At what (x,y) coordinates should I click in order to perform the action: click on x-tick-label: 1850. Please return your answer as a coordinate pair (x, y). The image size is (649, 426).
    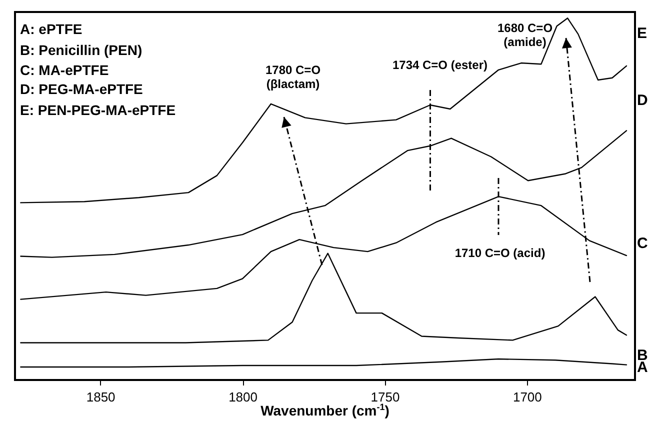
    Looking at the image, I should click on (101, 397).